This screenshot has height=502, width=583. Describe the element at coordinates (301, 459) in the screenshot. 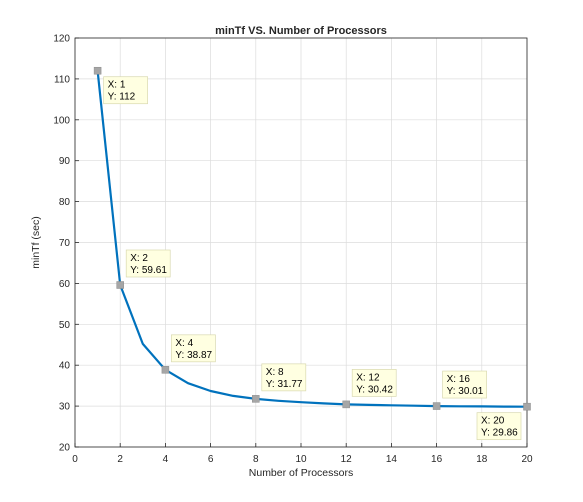

I see `x-tick-label: 10` at that location.